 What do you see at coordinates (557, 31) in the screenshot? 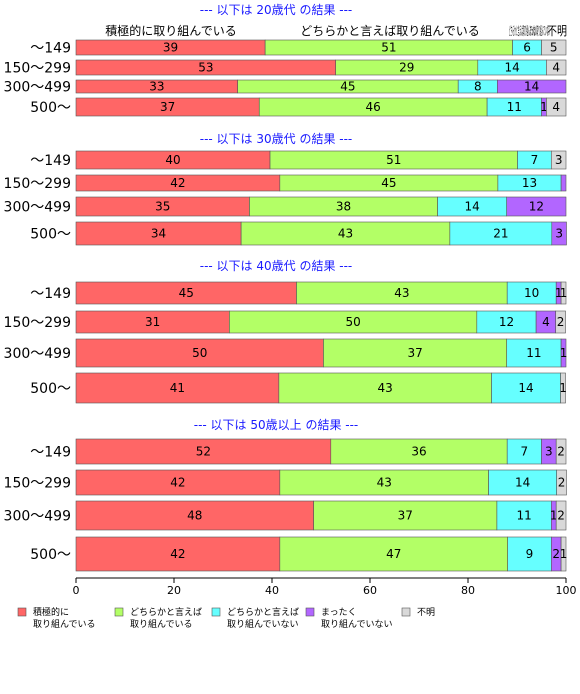
I see `header-label: 不明` at bounding box center [557, 31].